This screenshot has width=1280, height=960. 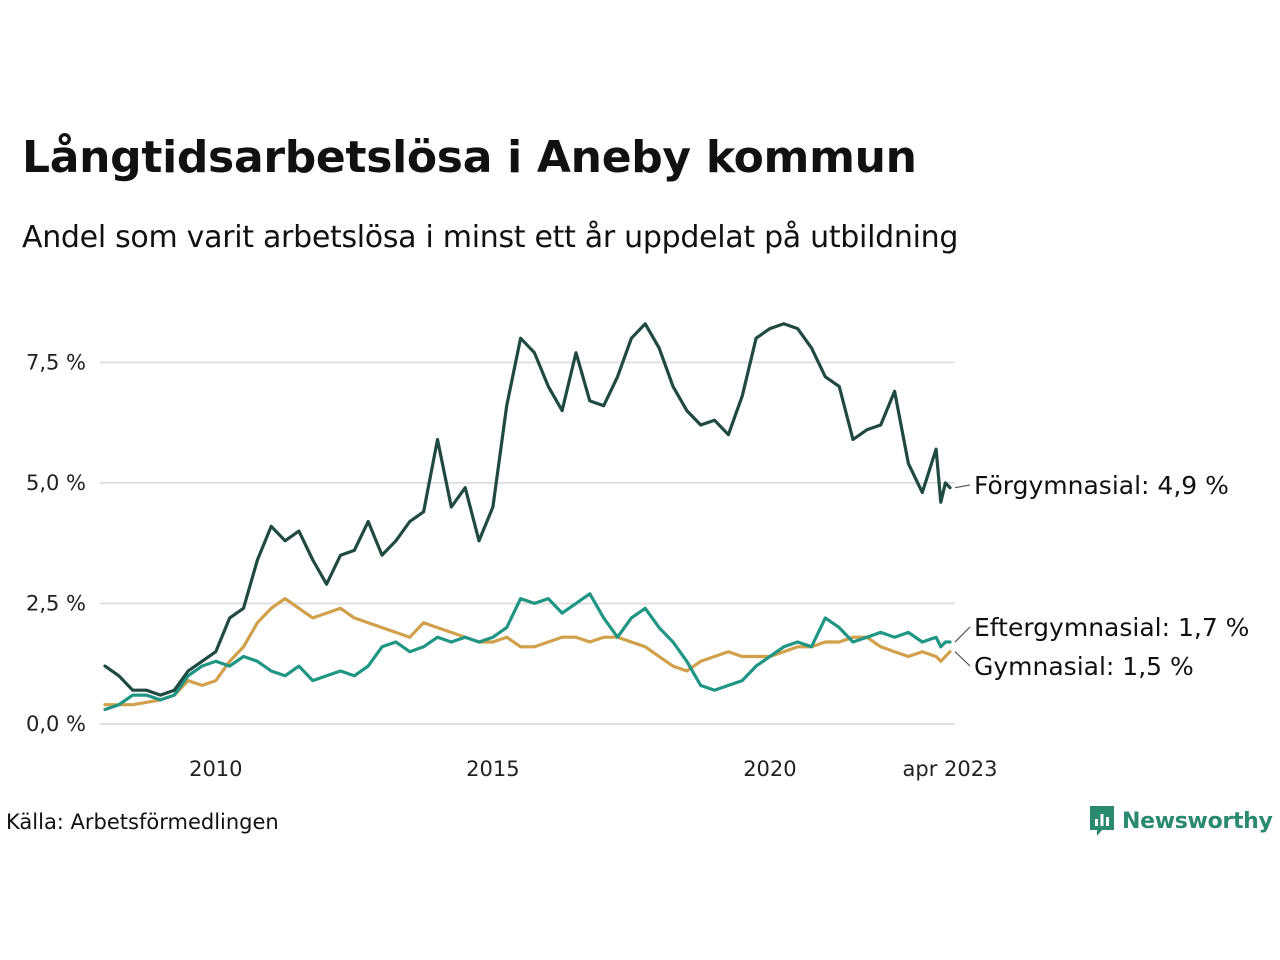 I want to click on series-line-eftergymnasial, so click(x=527, y=652).